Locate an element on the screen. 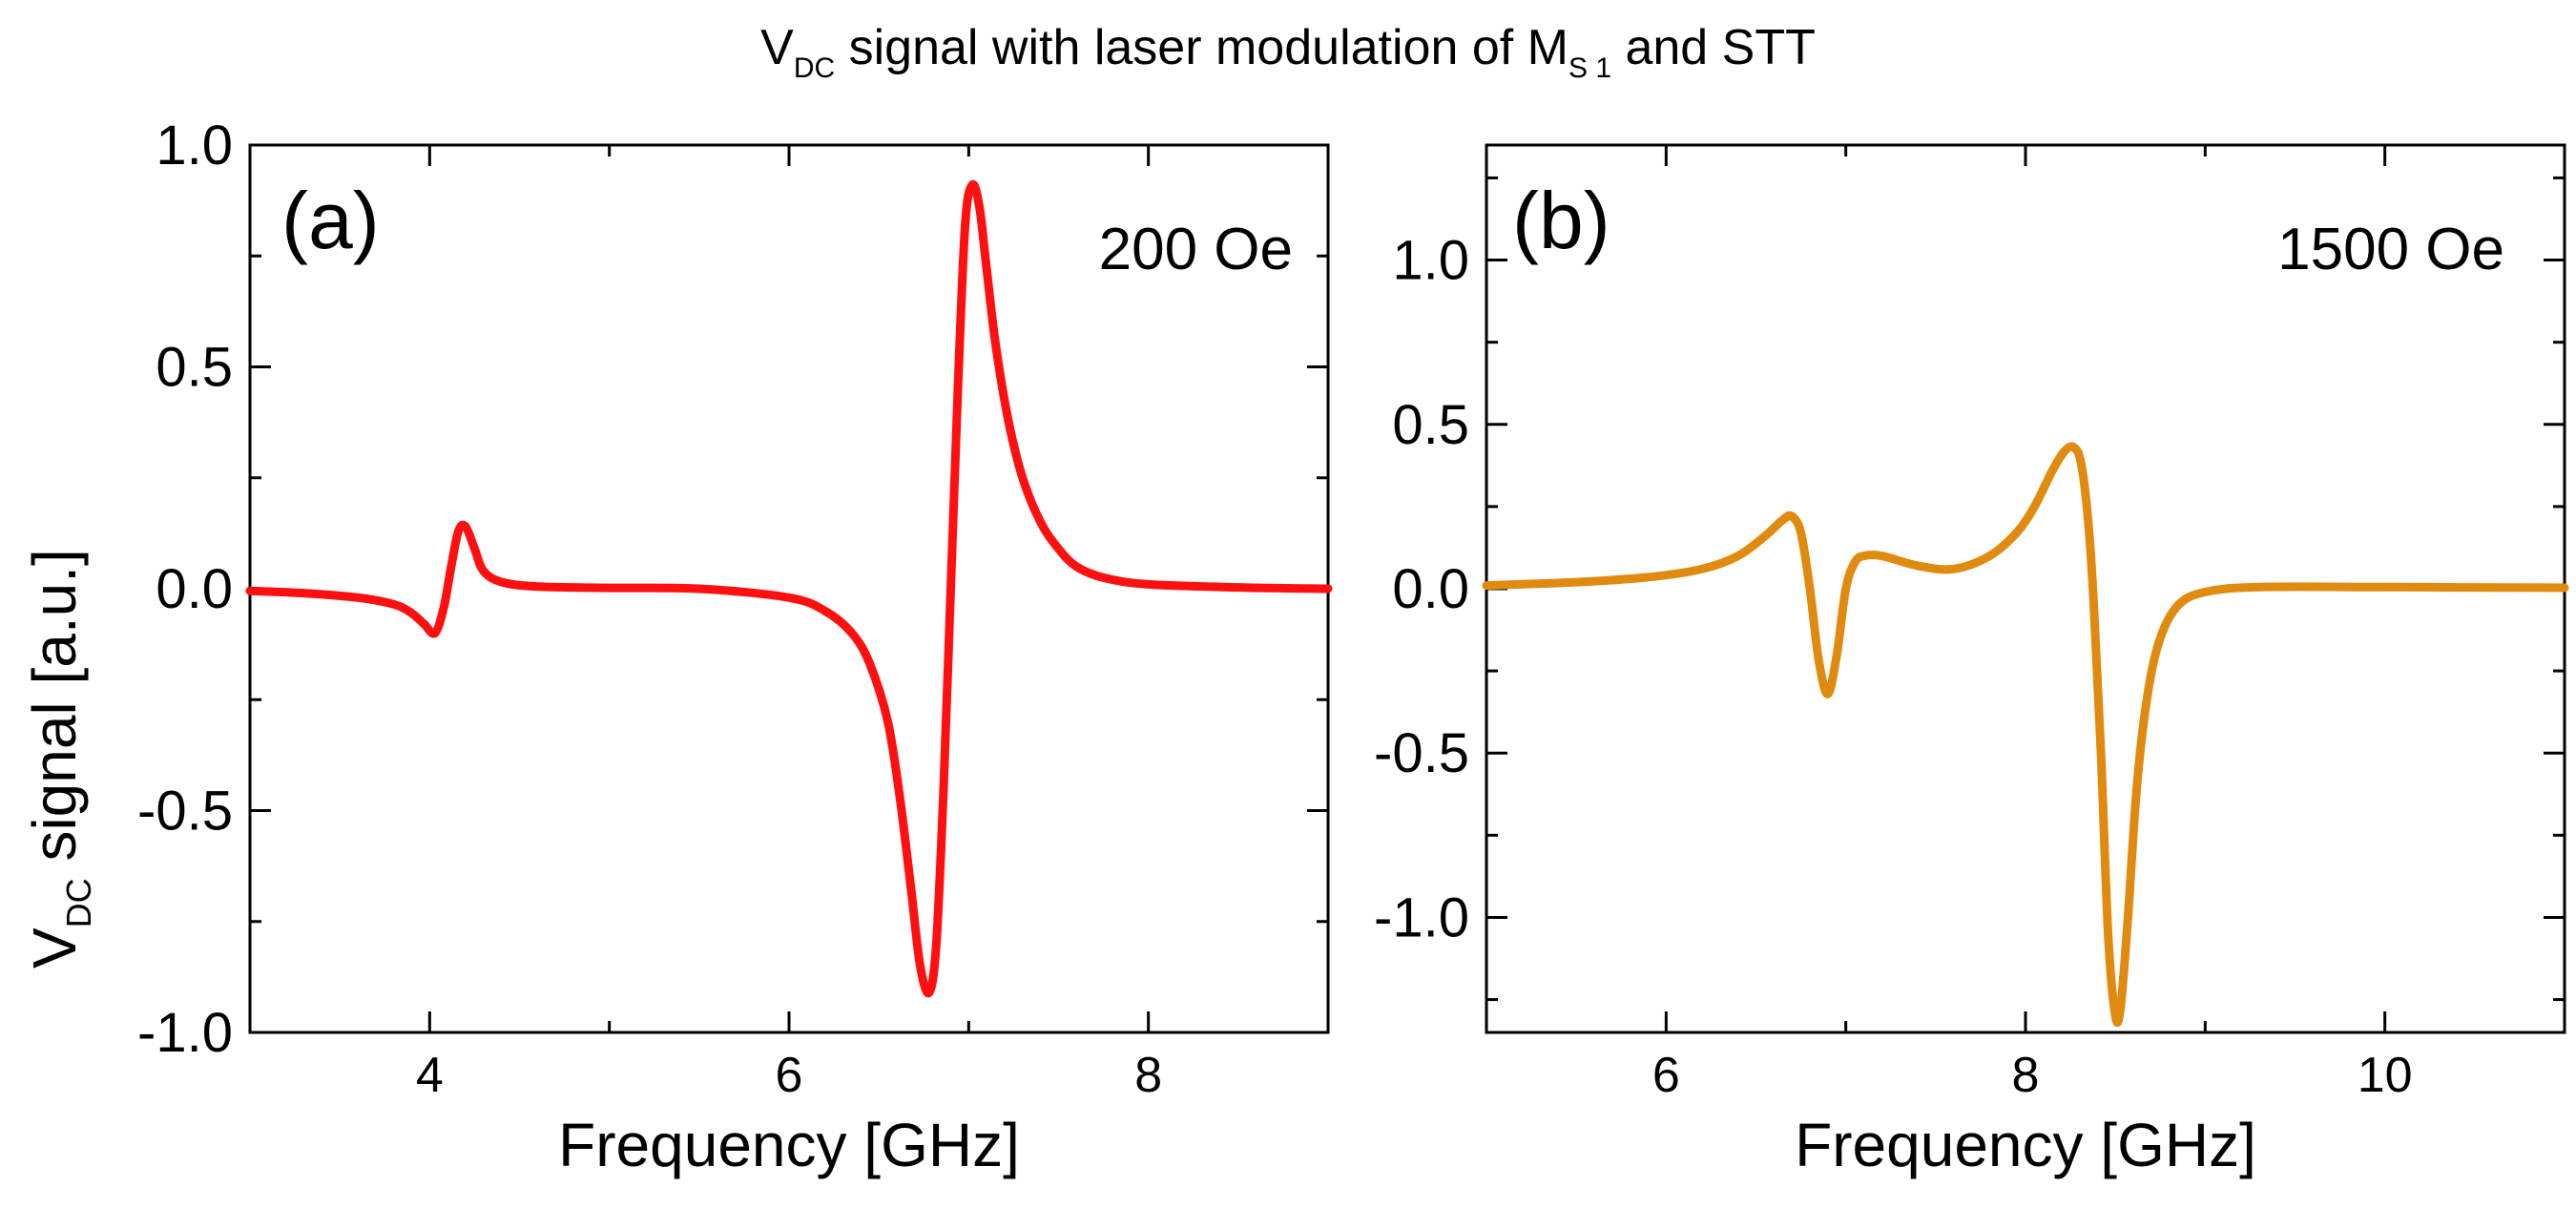 The width and height of the screenshot is (2576, 1208). figure-title-mid: signal with laser modulation of M is located at coordinates (1201, 47).